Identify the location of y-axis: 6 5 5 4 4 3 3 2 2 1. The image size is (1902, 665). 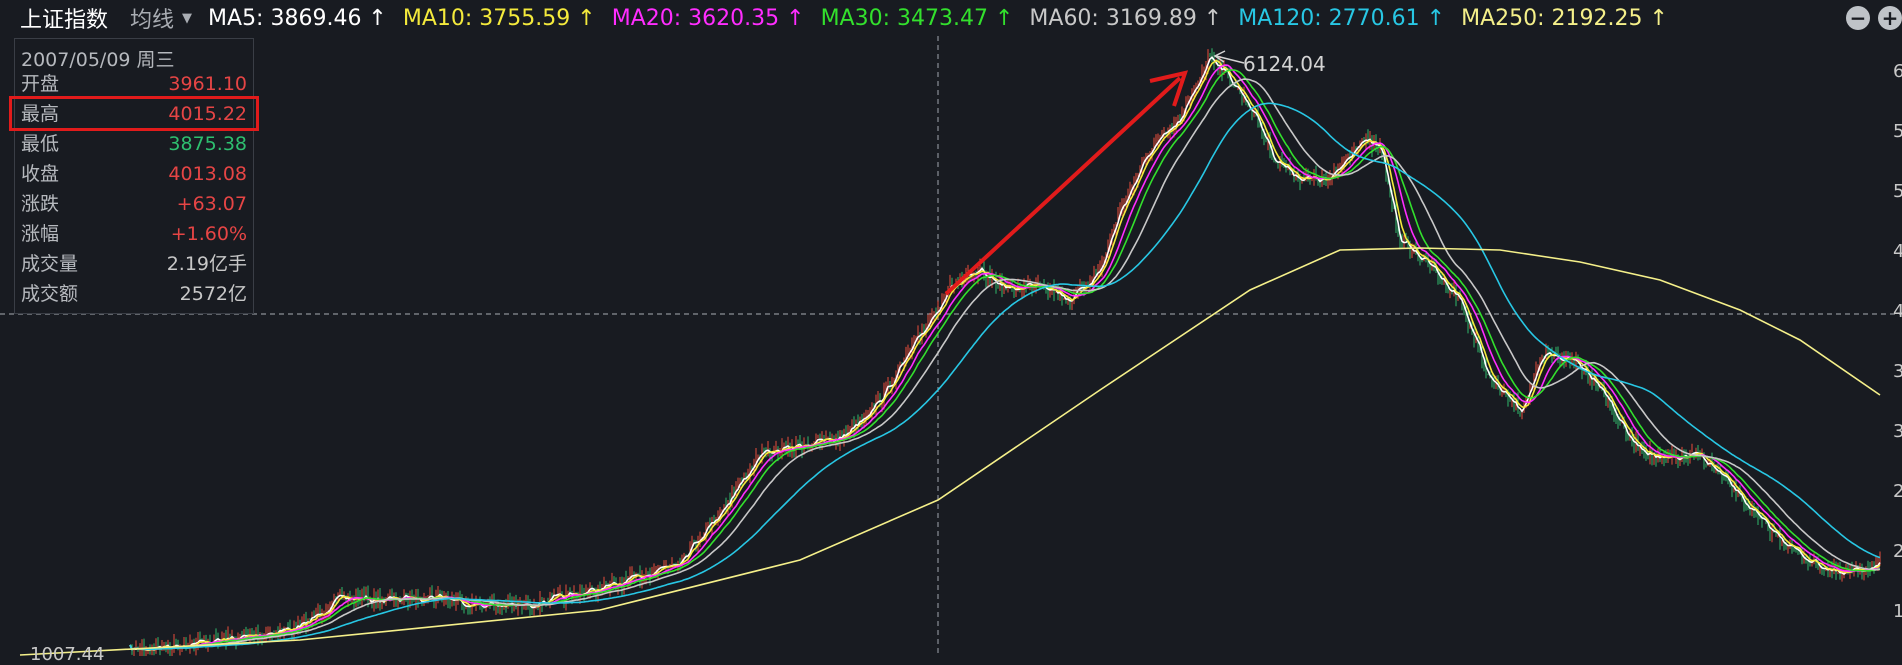
(1897, 341).